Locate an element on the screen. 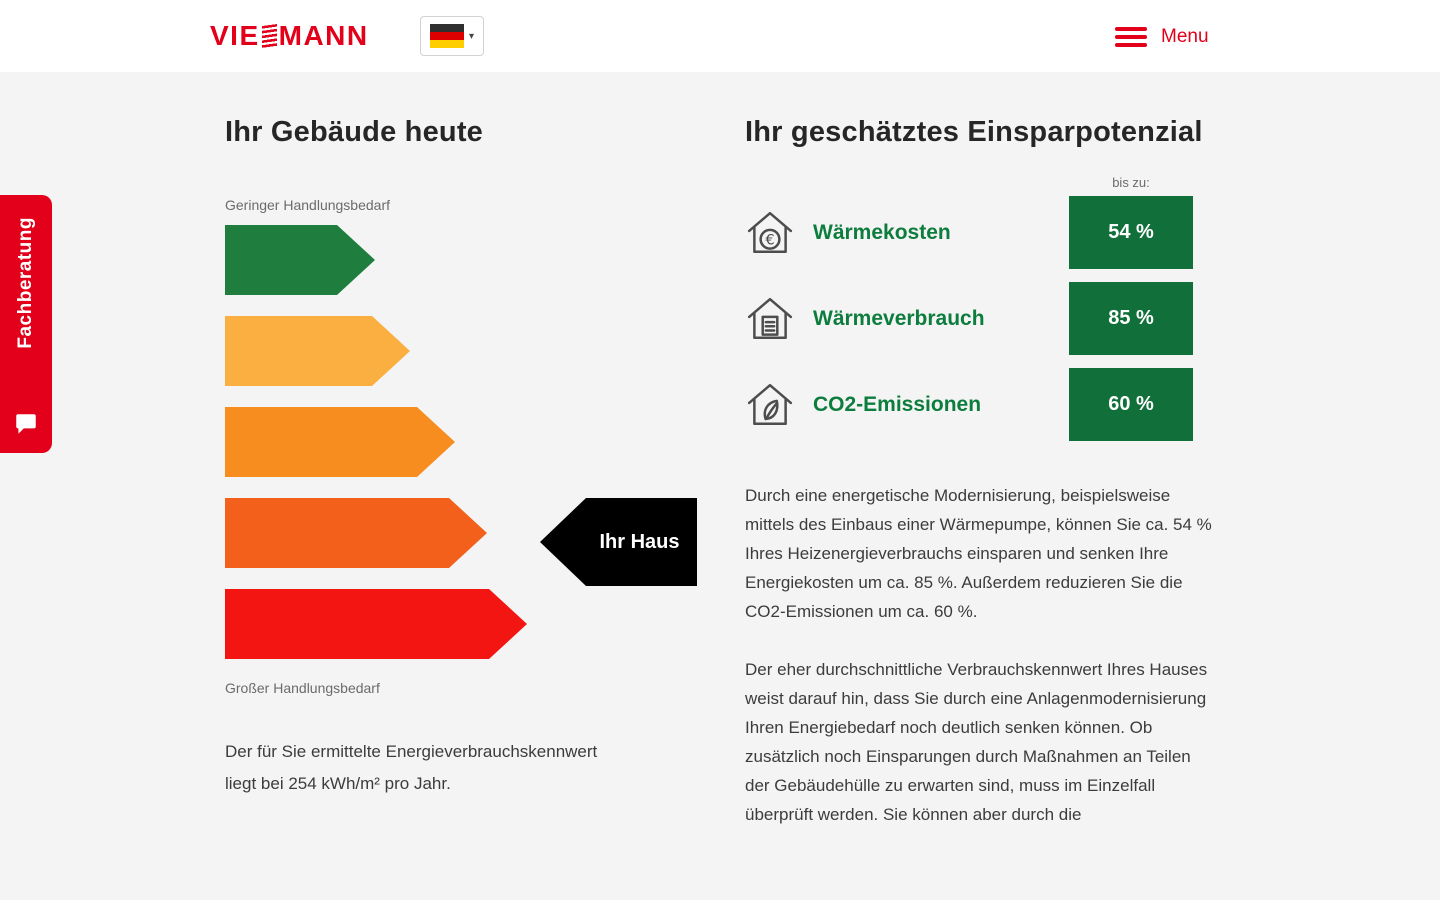 This screenshot has width=1440, height=900. saving-row-heat-consumption: Wärmeverbrauch 85 % is located at coordinates (979, 318).